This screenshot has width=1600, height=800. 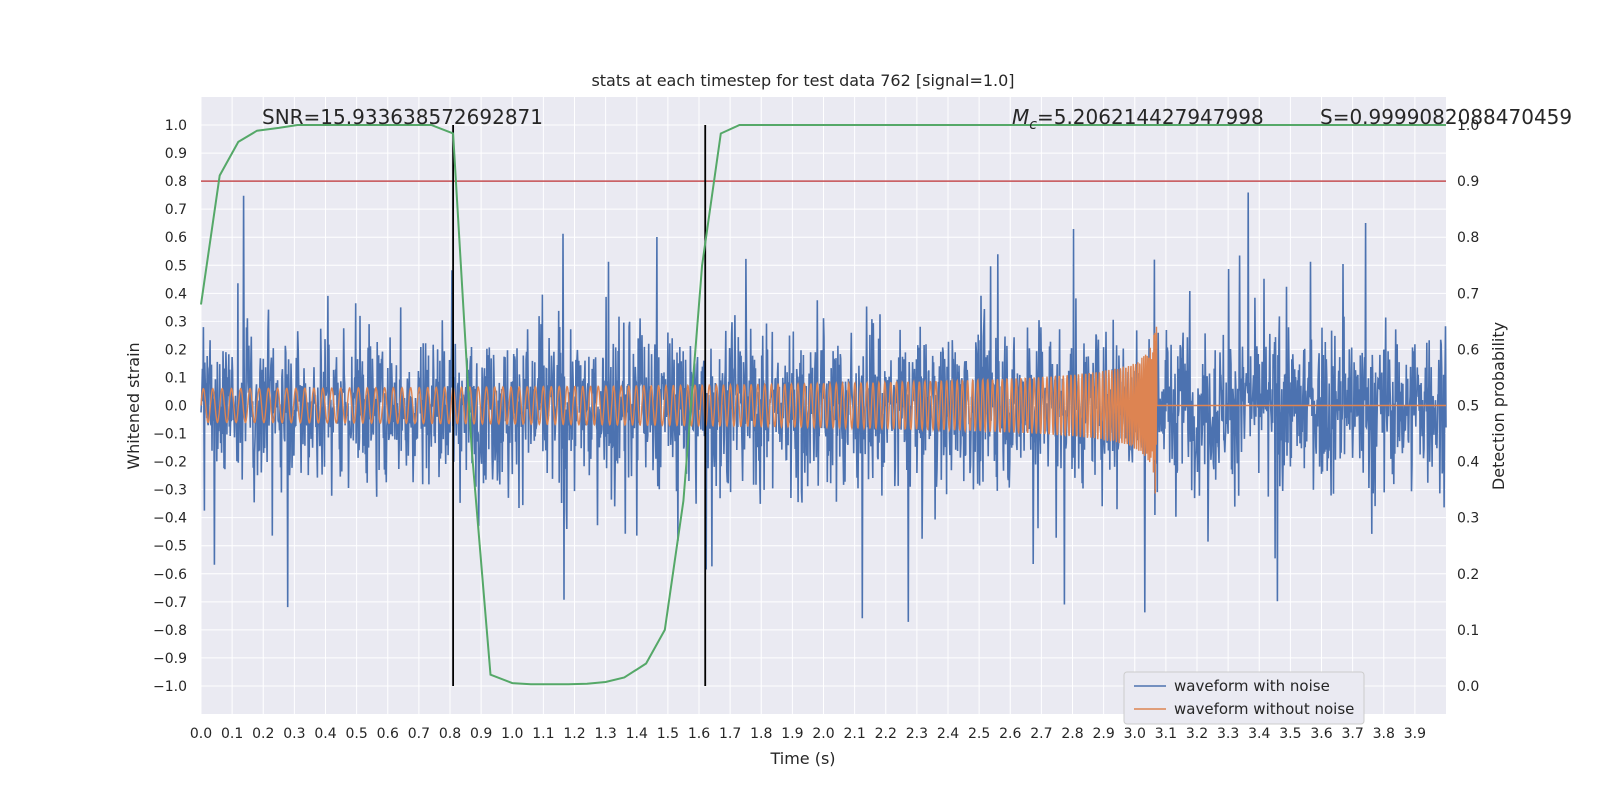 What do you see at coordinates (699, 734) in the screenshot?
I see `x-tick-label: 1.6` at bounding box center [699, 734].